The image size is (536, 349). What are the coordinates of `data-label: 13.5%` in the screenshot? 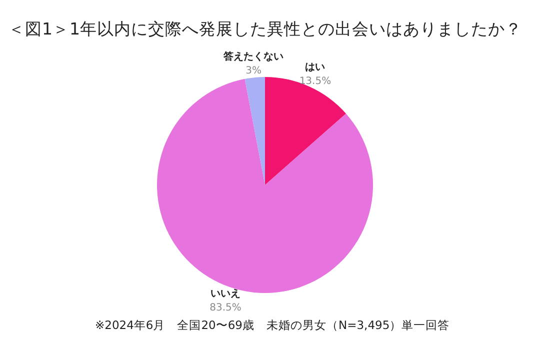 It's located at (315, 81).